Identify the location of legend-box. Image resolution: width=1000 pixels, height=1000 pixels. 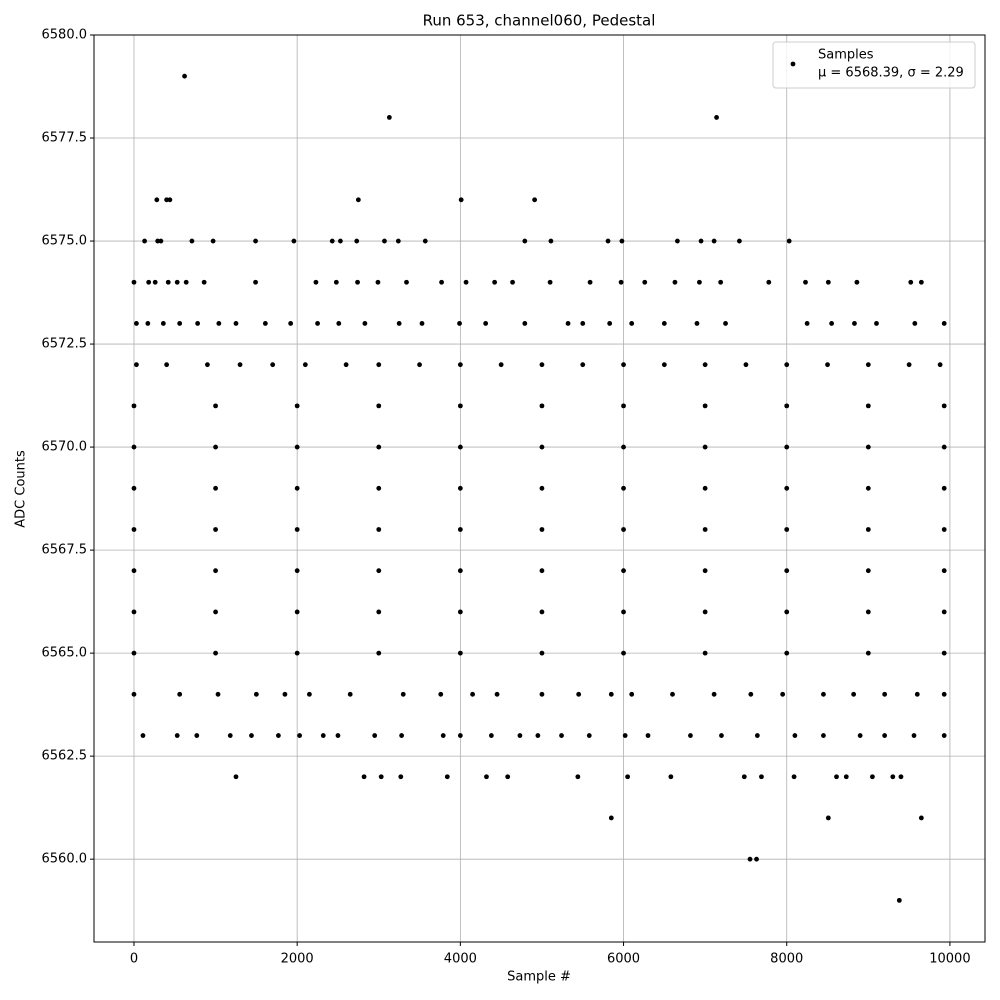
(874, 65).